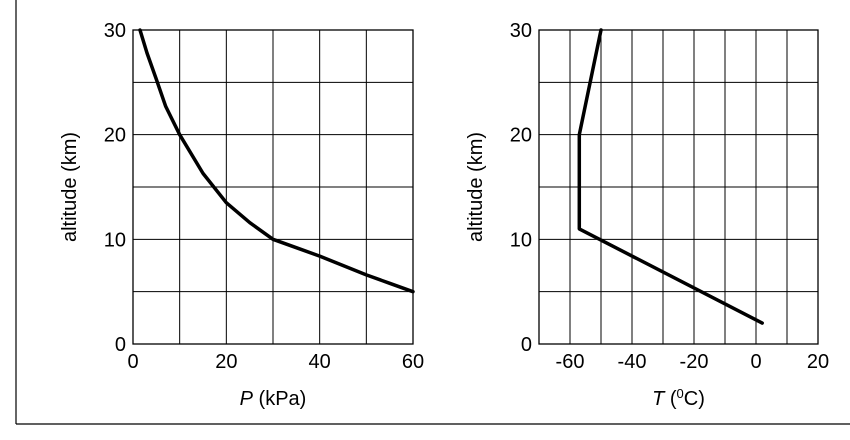 The width and height of the screenshot is (850, 440). Describe the element at coordinates (226, 362) in the screenshot. I see `pressure-x-tick-label: 20` at that location.